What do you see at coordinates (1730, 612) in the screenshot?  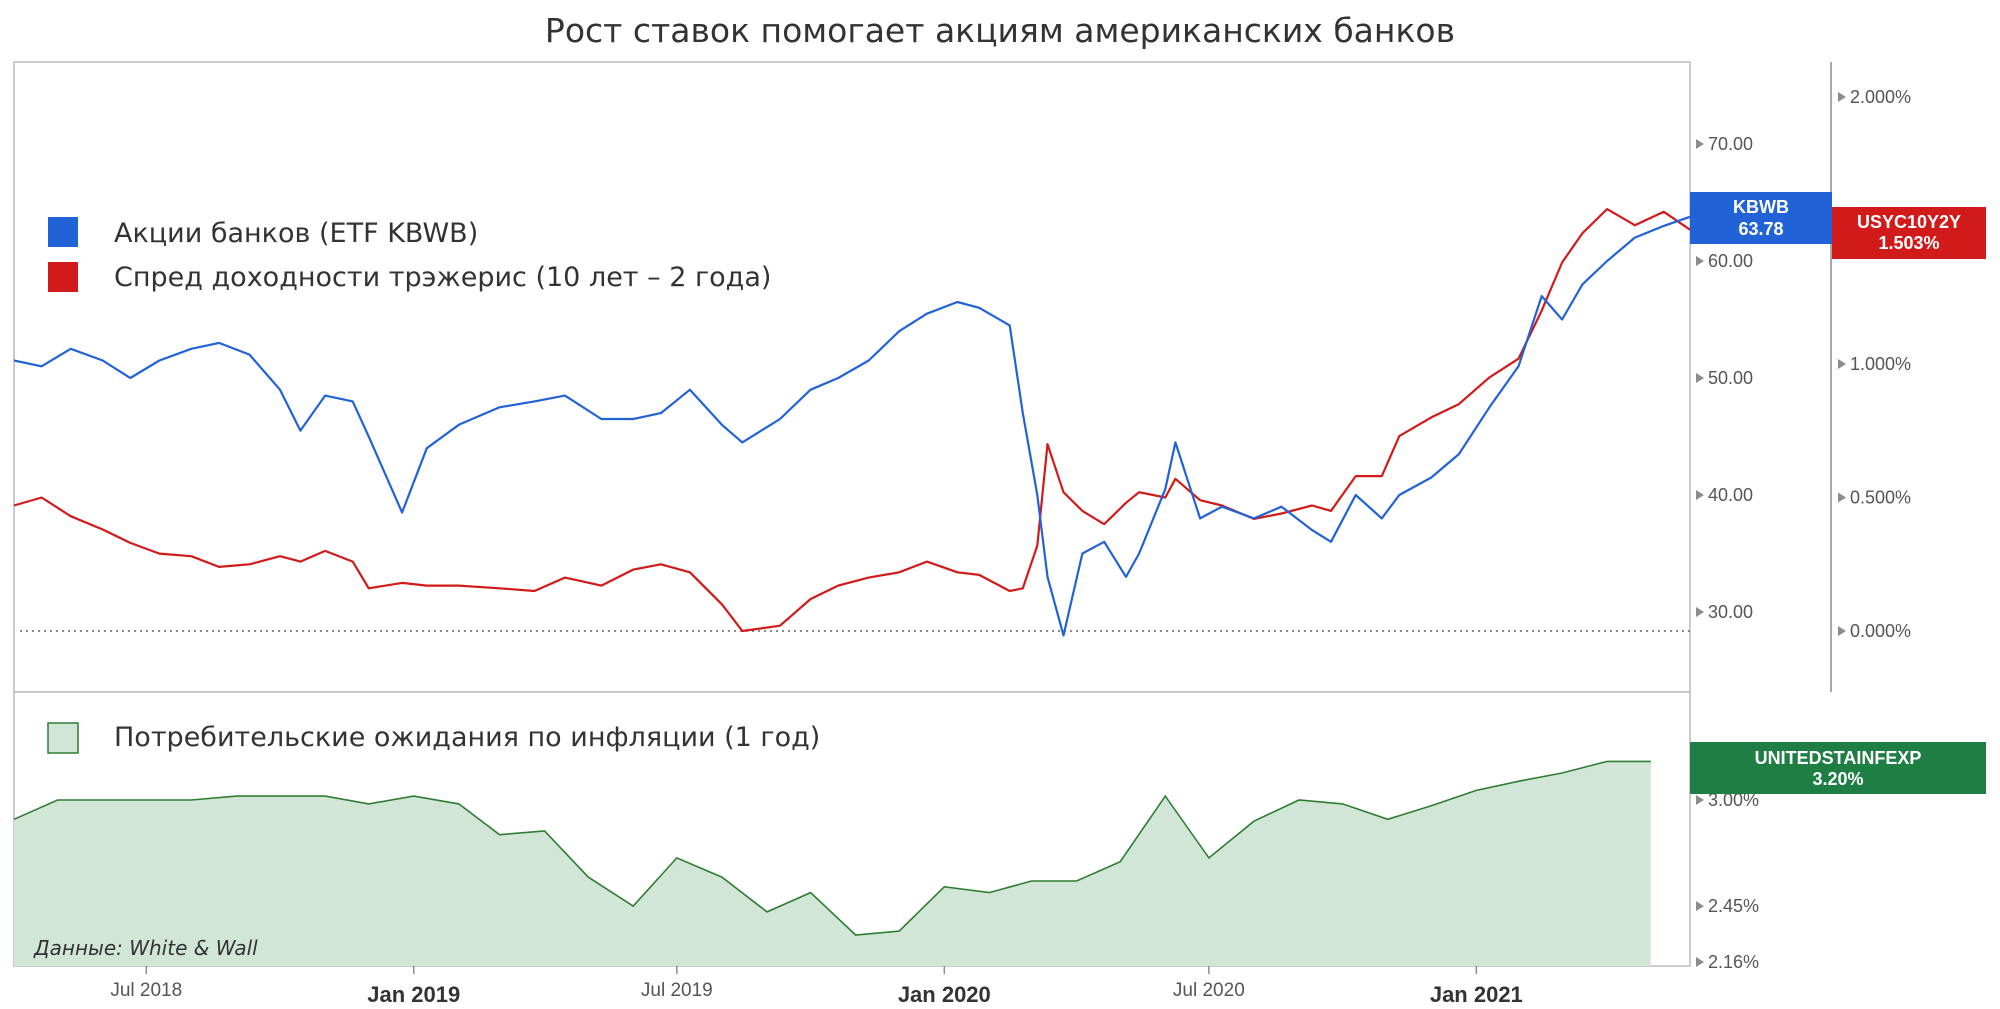 I see `left-axis-tick: 30.00` at bounding box center [1730, 612].